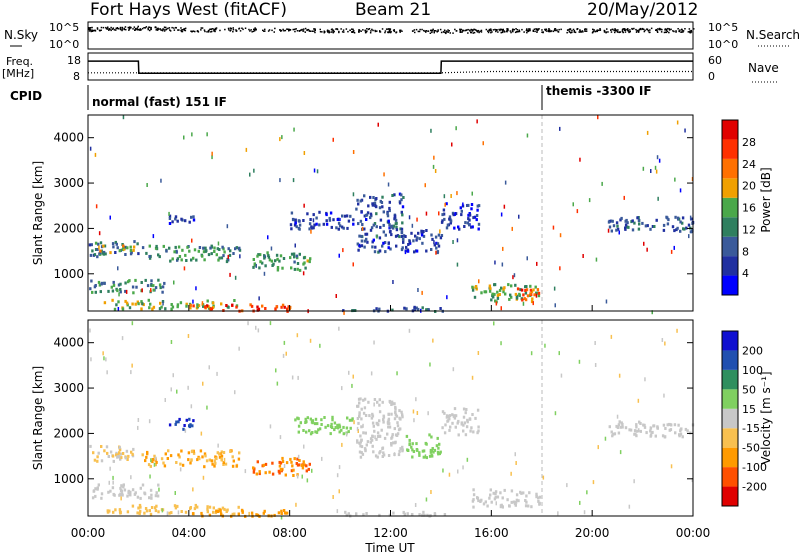 The height and width of the screenshot is (554, 800). I want to click on velocity-y-axis-label: Slant Range [km], so click(38, 418).